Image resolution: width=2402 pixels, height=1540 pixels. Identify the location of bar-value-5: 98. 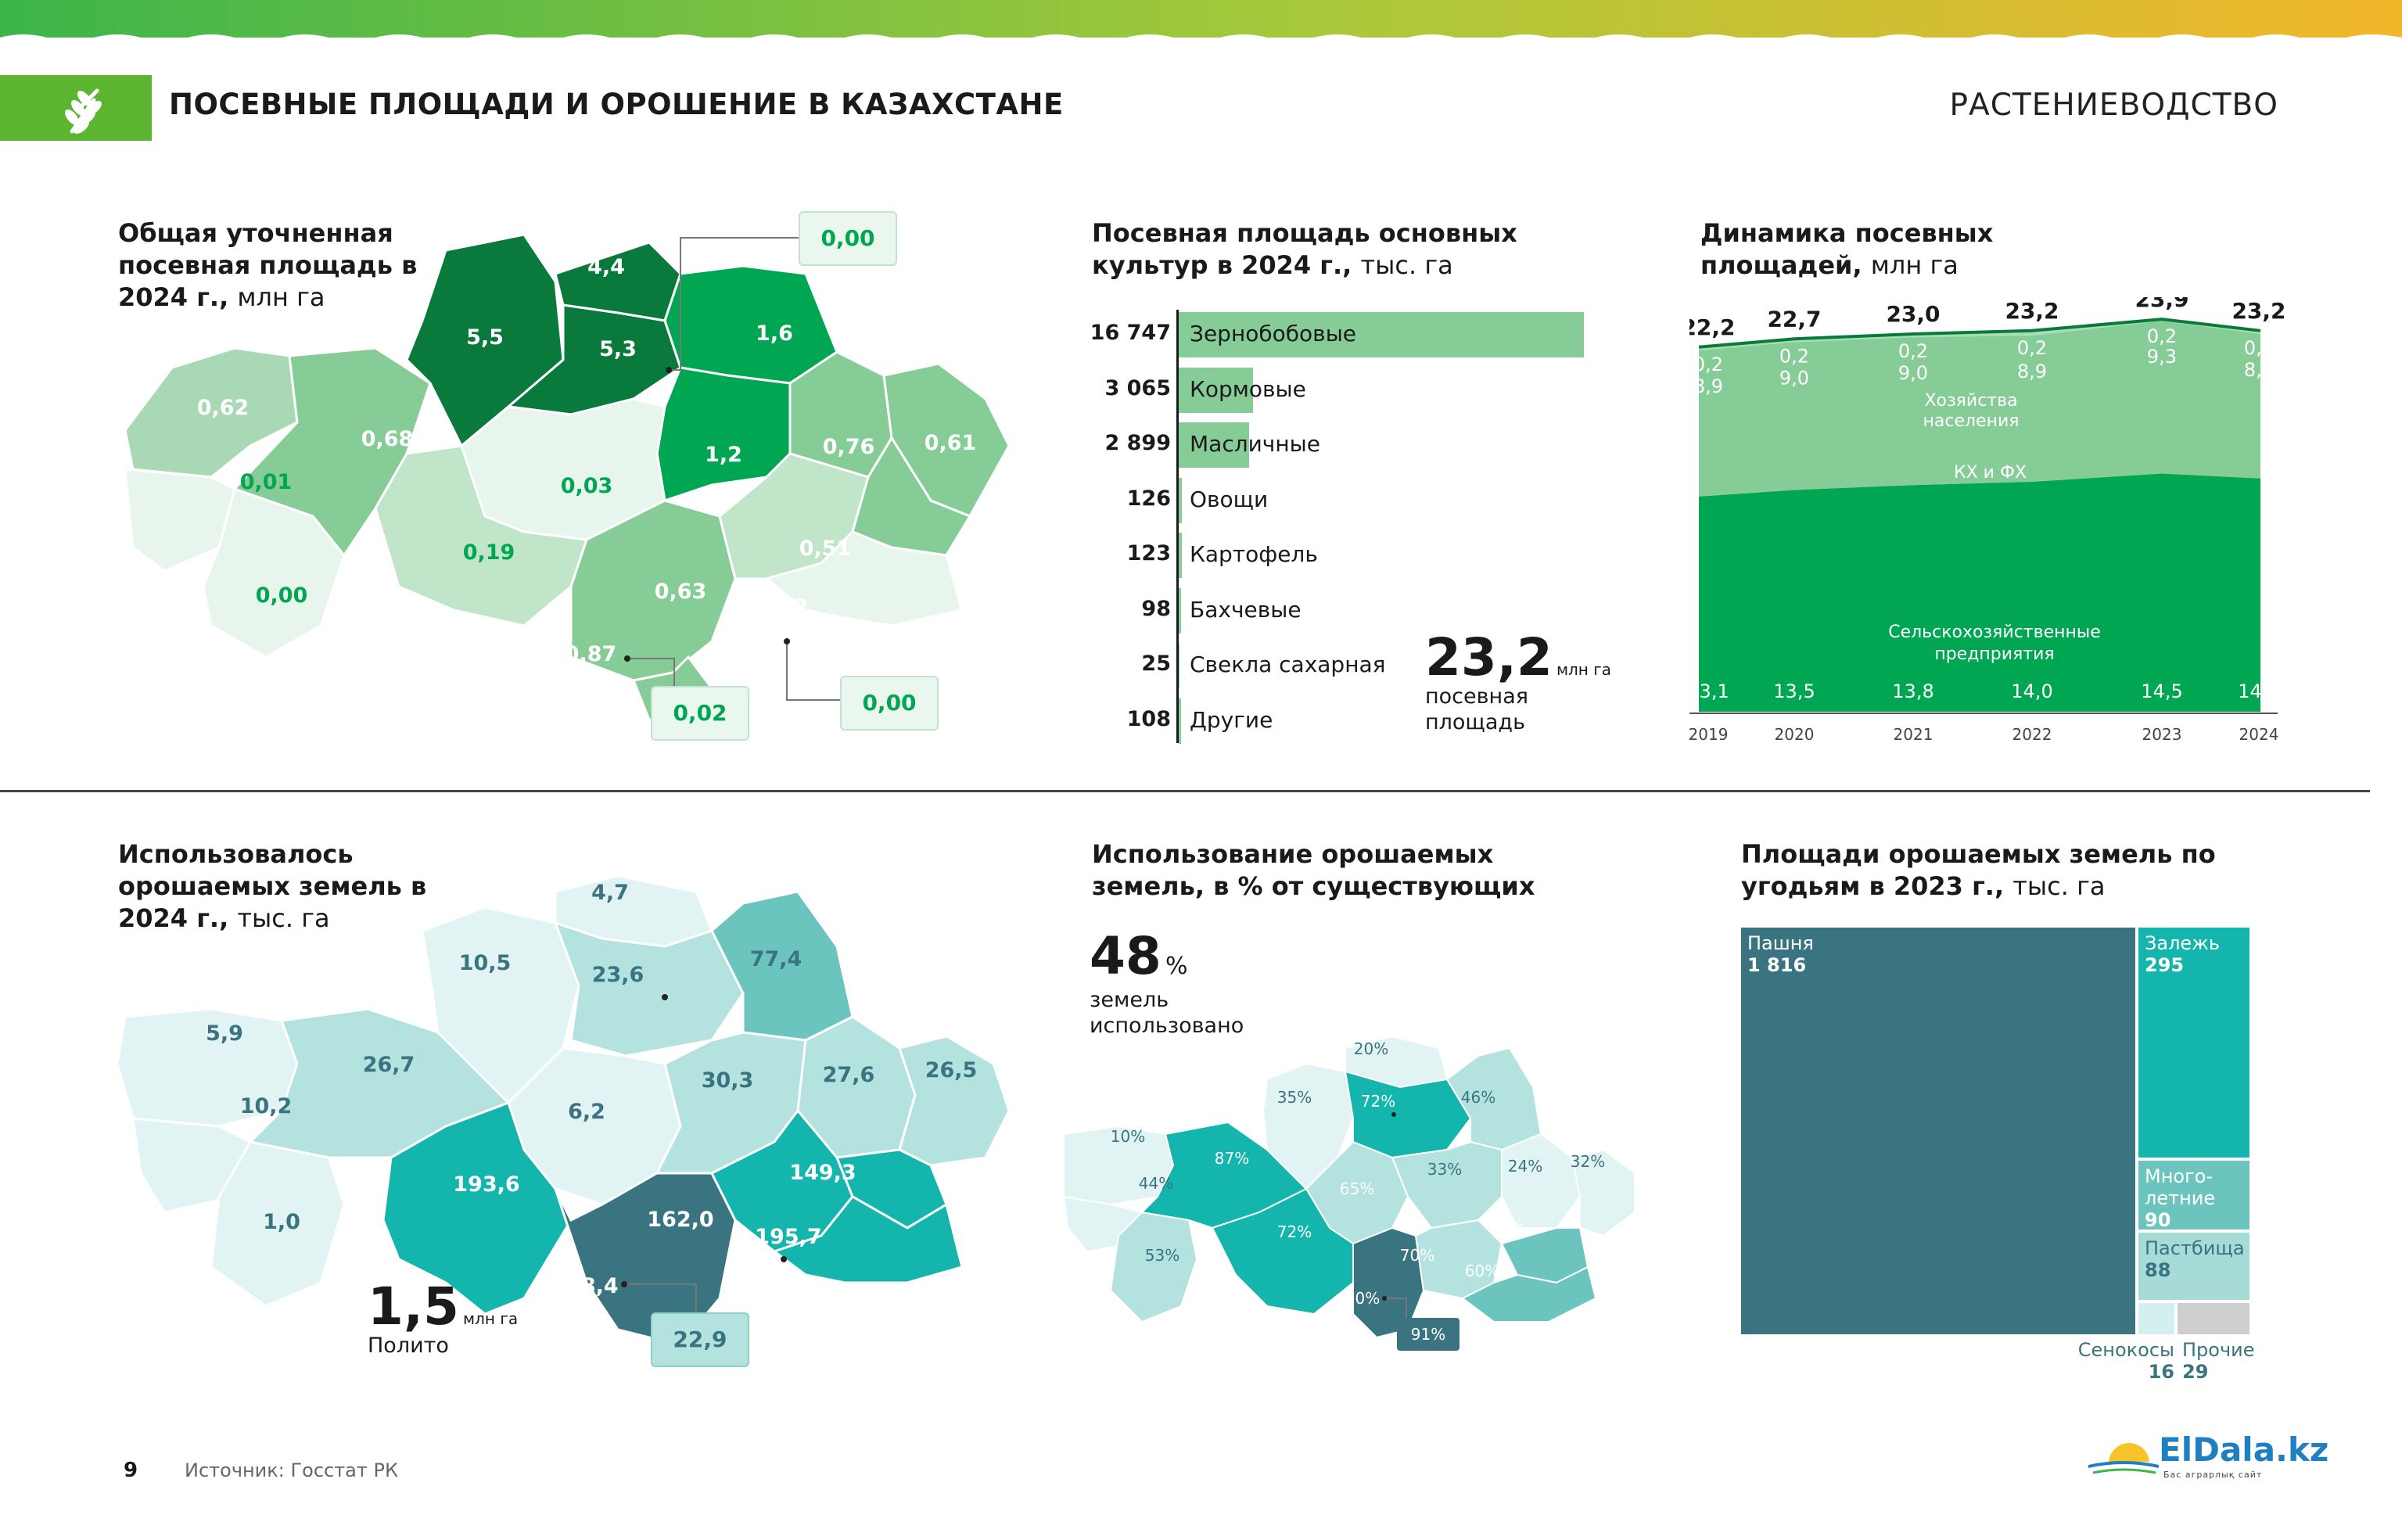
(1156, 608).